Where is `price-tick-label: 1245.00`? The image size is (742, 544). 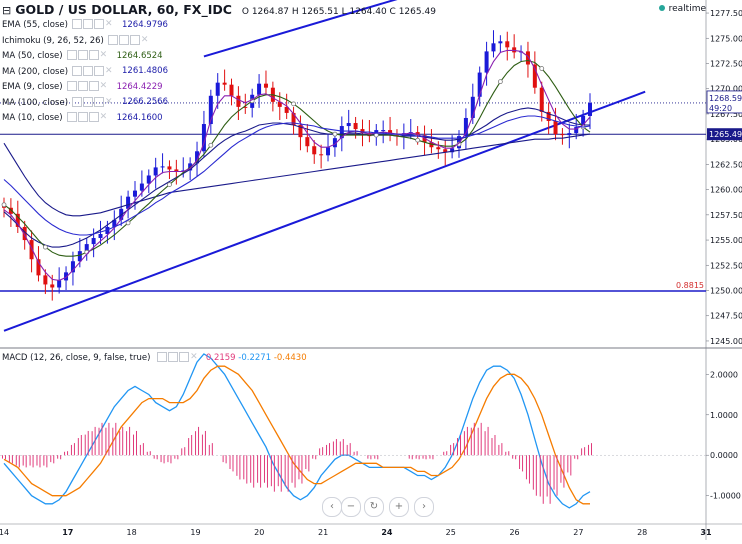
price-tick-label: 1245.00 is located at coordinates (726, 341).